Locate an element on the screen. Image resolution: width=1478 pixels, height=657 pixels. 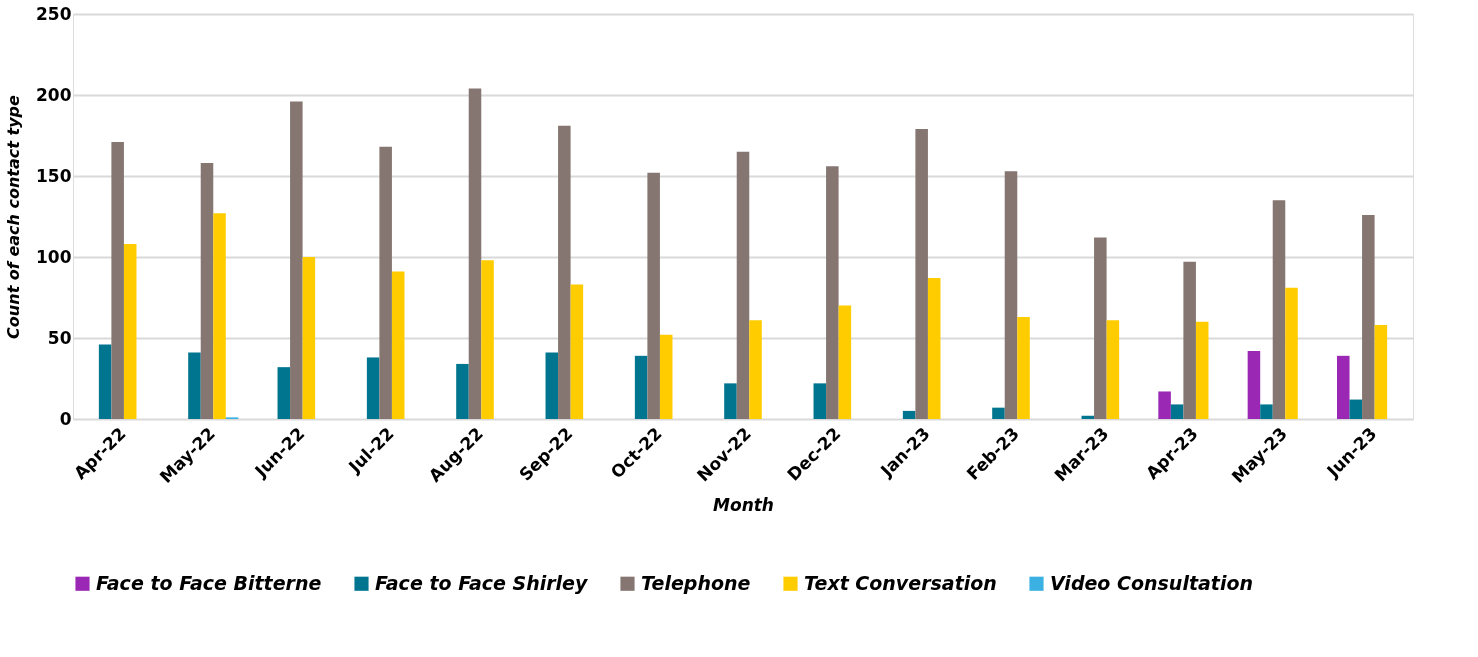
y-tick-label: 200 is located at coordinates (54, 94).